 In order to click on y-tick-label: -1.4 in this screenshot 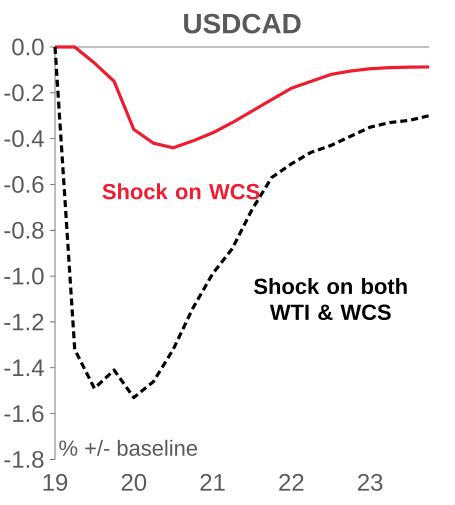, I will do `click(24, 368)`.